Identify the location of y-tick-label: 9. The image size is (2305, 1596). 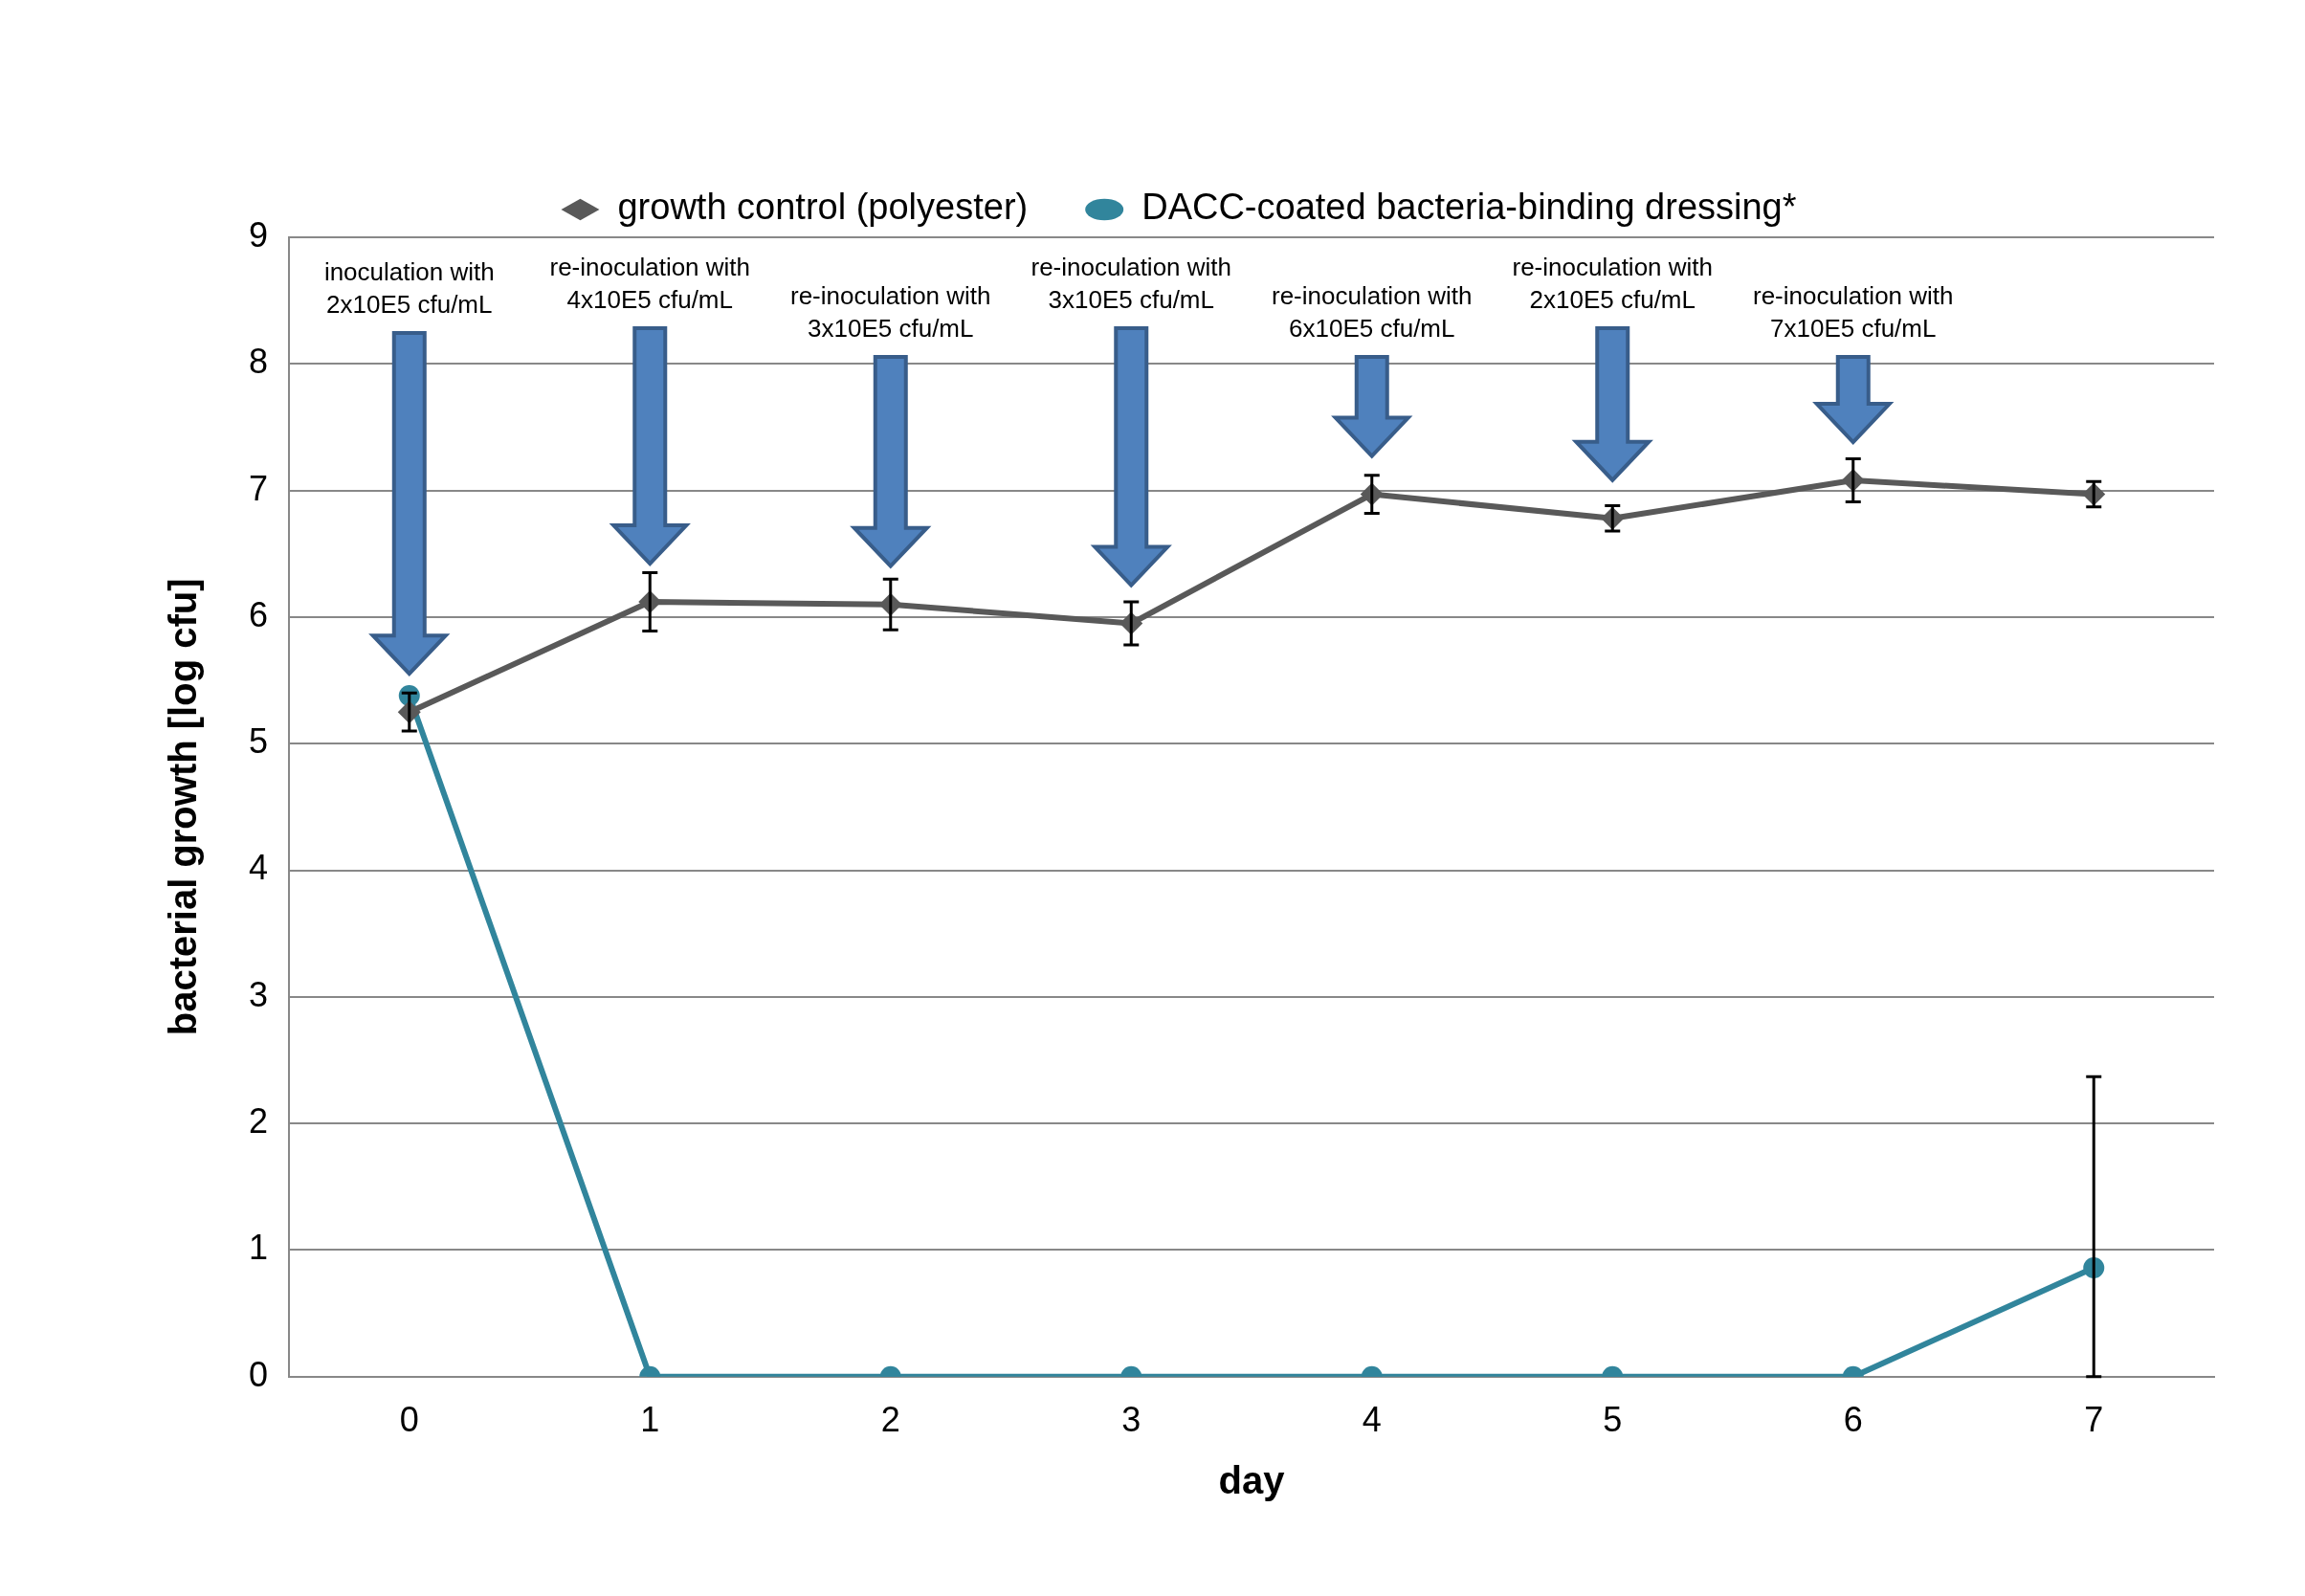
(258, 235).